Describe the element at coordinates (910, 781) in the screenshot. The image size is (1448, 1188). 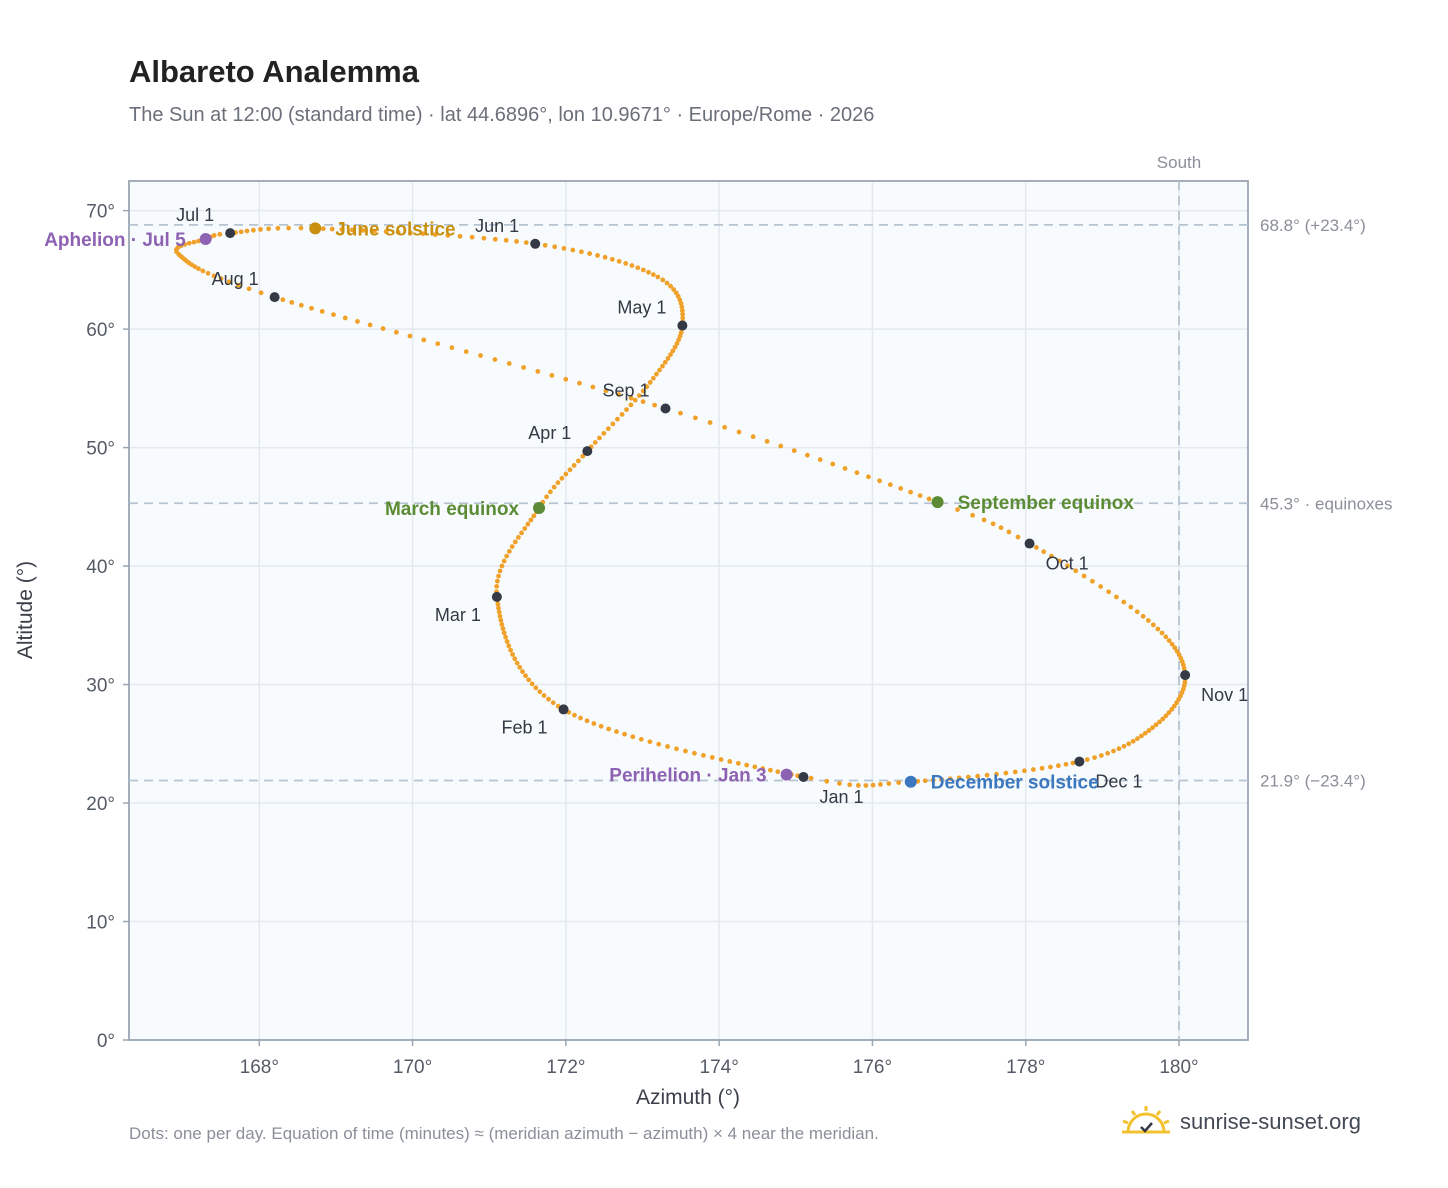
I see `event-marker` at that location.